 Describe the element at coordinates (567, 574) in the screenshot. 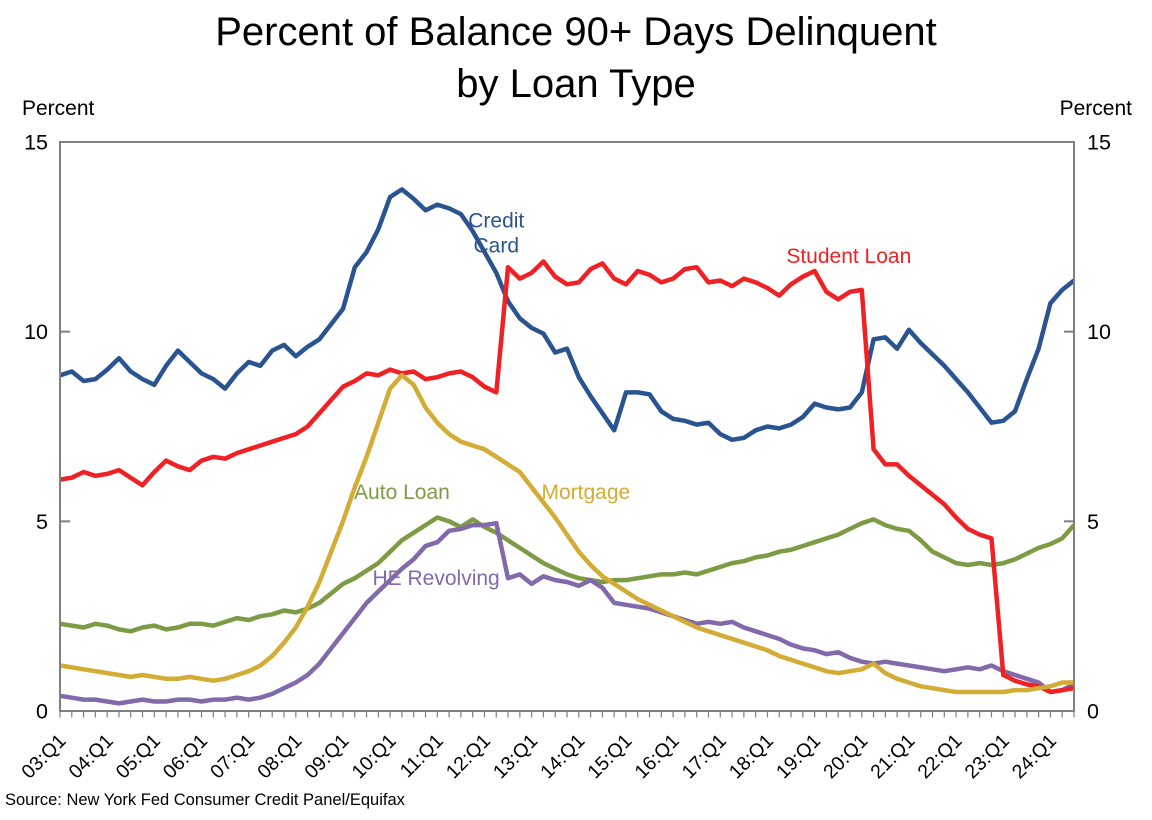

I see `series-line-auto-loan` at that location.